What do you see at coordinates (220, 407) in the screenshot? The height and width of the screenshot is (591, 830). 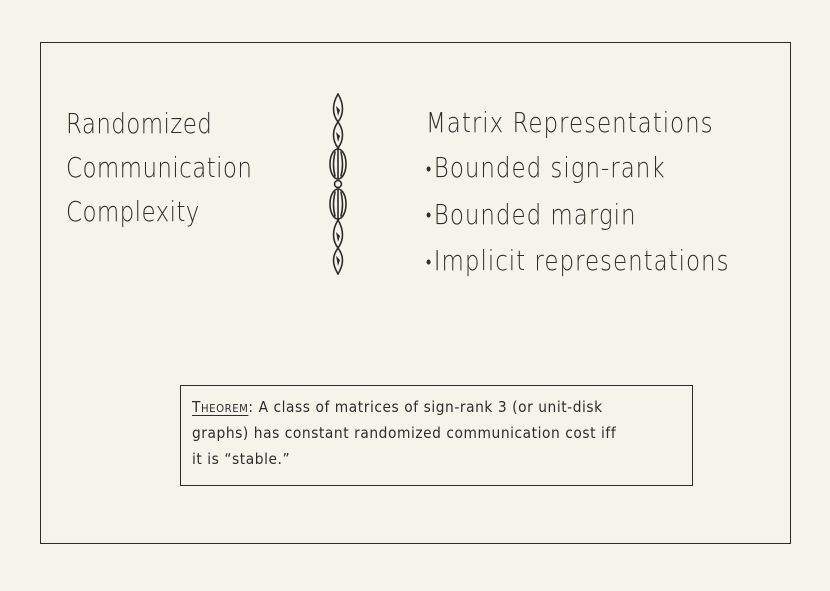 I see `theorem-label: Theorem` at bounding box center [220, 407].